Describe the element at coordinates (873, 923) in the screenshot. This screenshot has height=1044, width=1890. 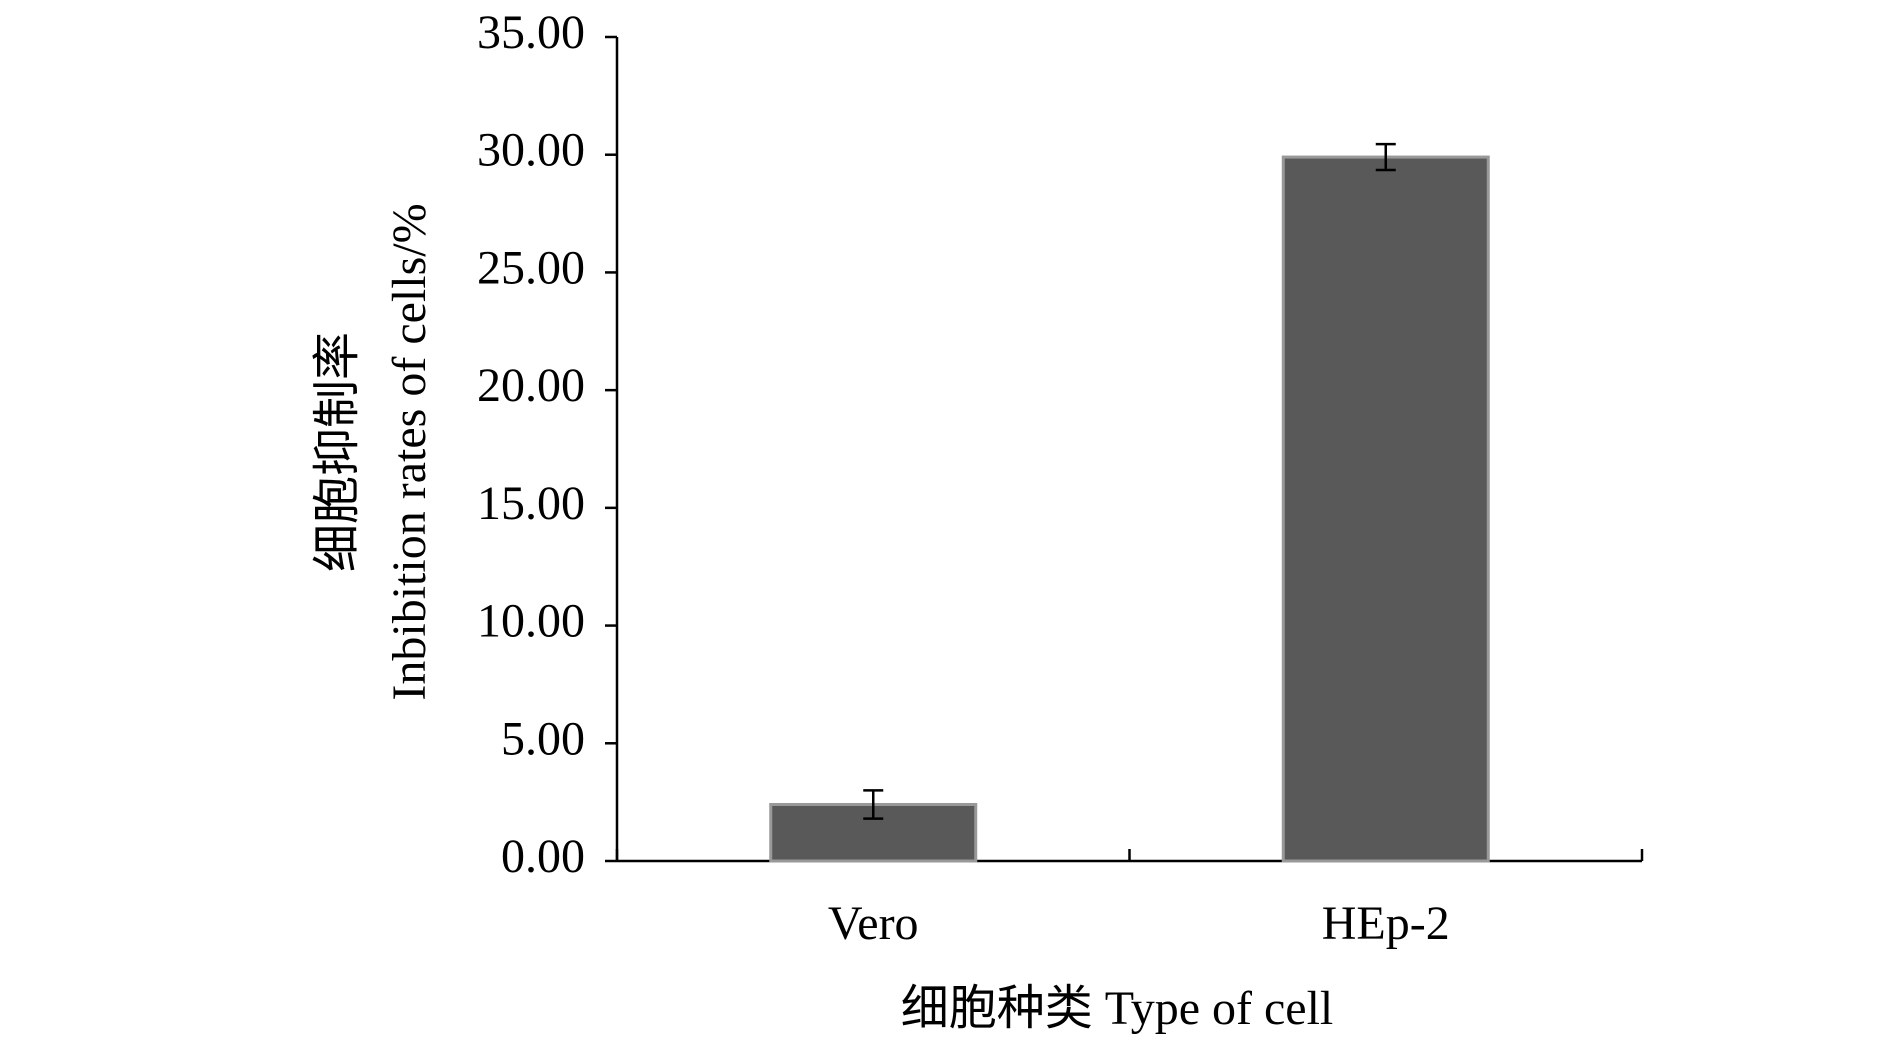
I see `x-tick-label: Vero` at that location.